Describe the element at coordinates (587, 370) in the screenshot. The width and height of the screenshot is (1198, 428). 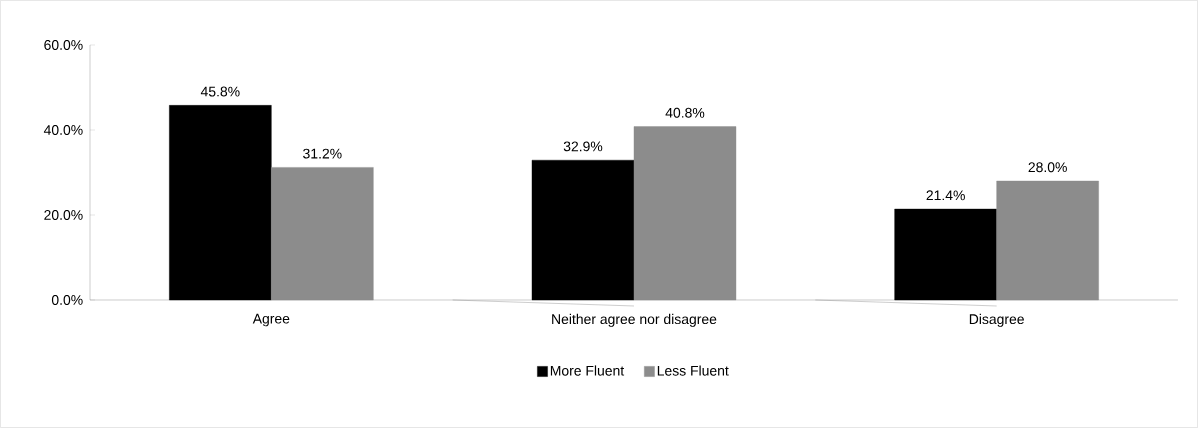
I see `legend-label: More Fluent` at that location.